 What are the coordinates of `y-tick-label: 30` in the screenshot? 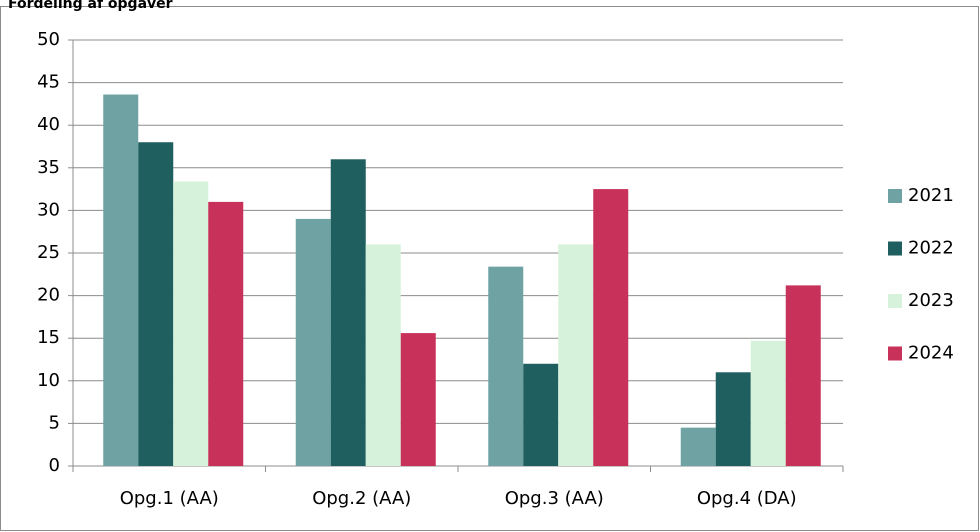 It's located at (48, 209).